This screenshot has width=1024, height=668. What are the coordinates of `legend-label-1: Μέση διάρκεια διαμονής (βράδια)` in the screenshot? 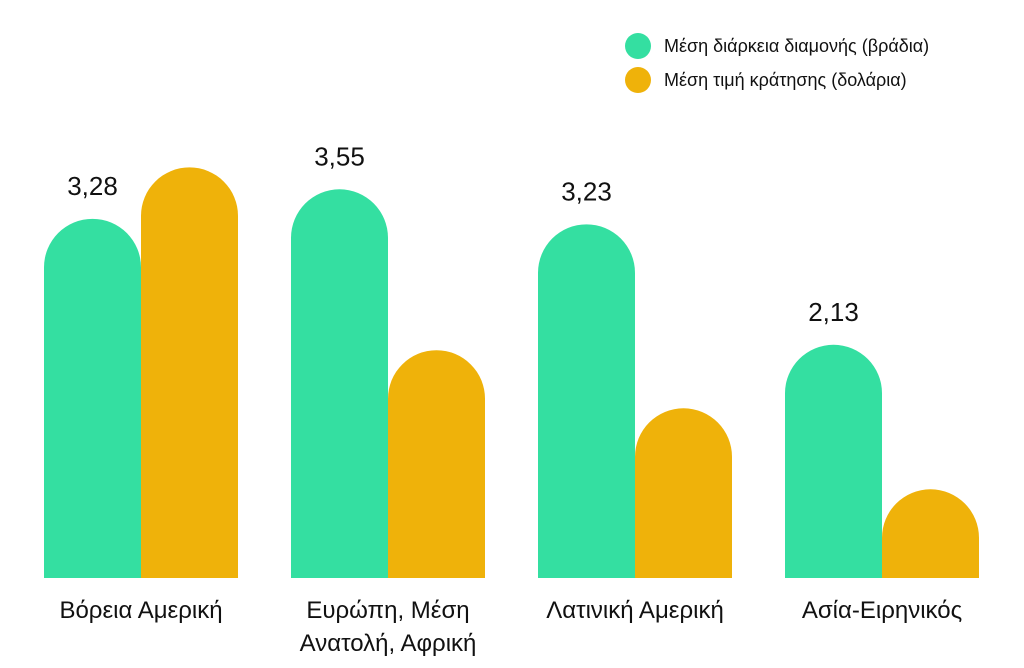 It's located at (796, 46).